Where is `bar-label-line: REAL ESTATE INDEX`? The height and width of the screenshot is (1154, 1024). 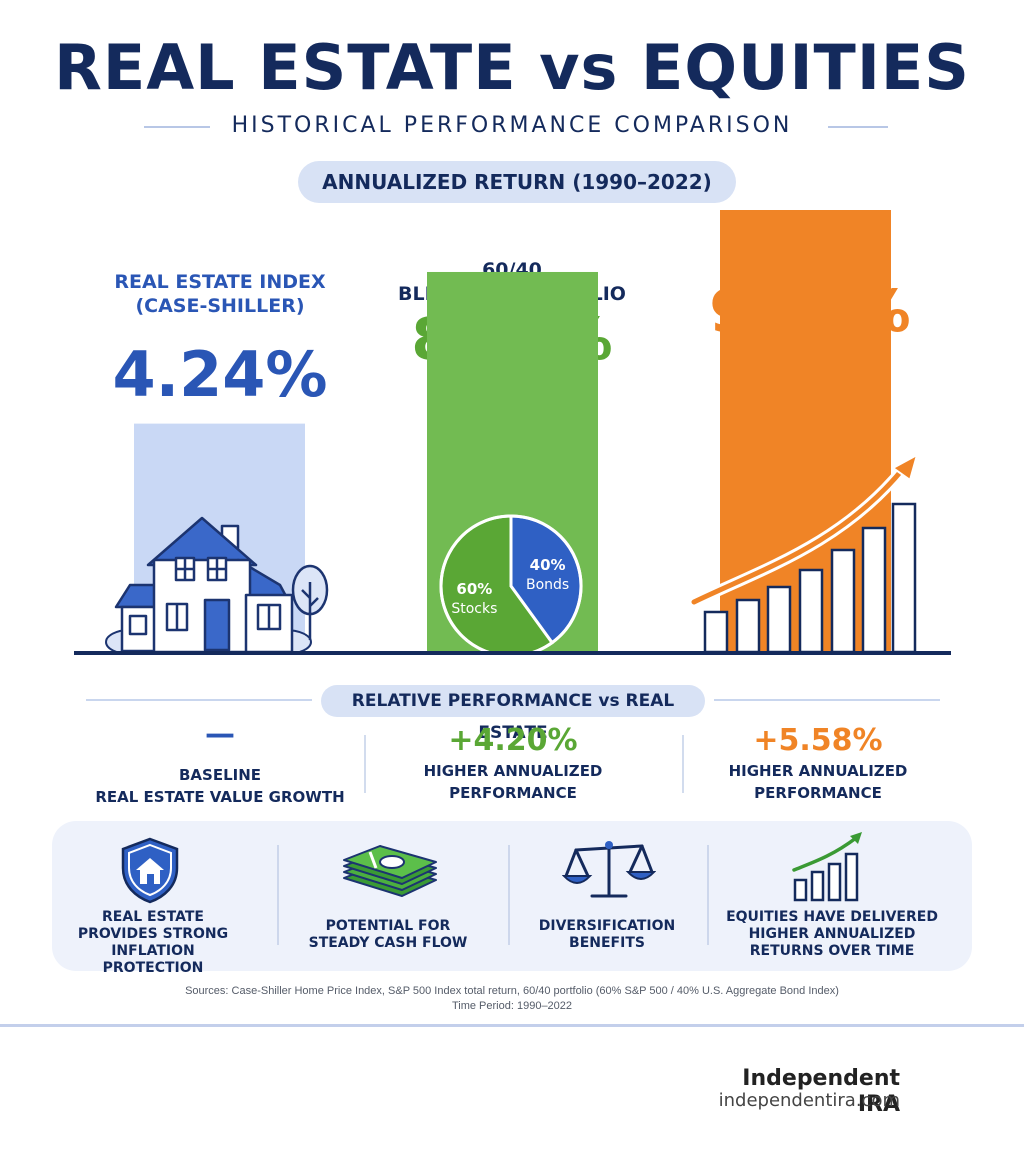
bar-label-line: REAL ESTATE INDEX is located at coordinates (220, 282).